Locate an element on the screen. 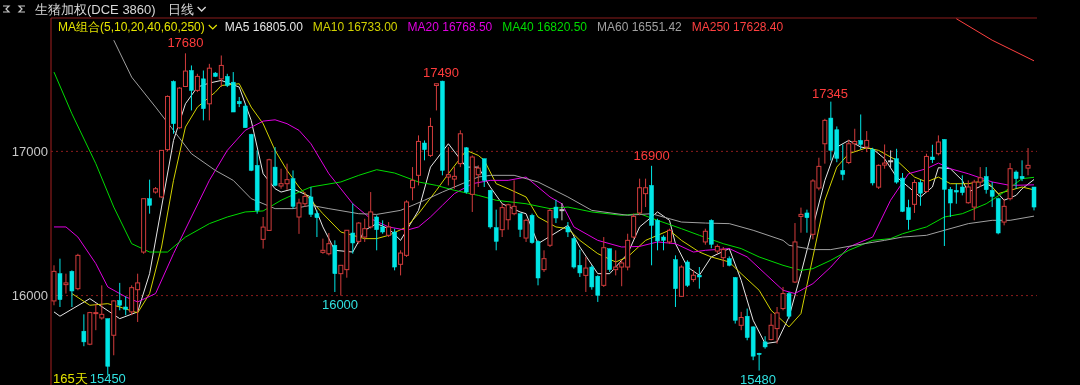 The image size is (1080, 385). text: MA60 16551.42 is located at coordinates (640, 27).